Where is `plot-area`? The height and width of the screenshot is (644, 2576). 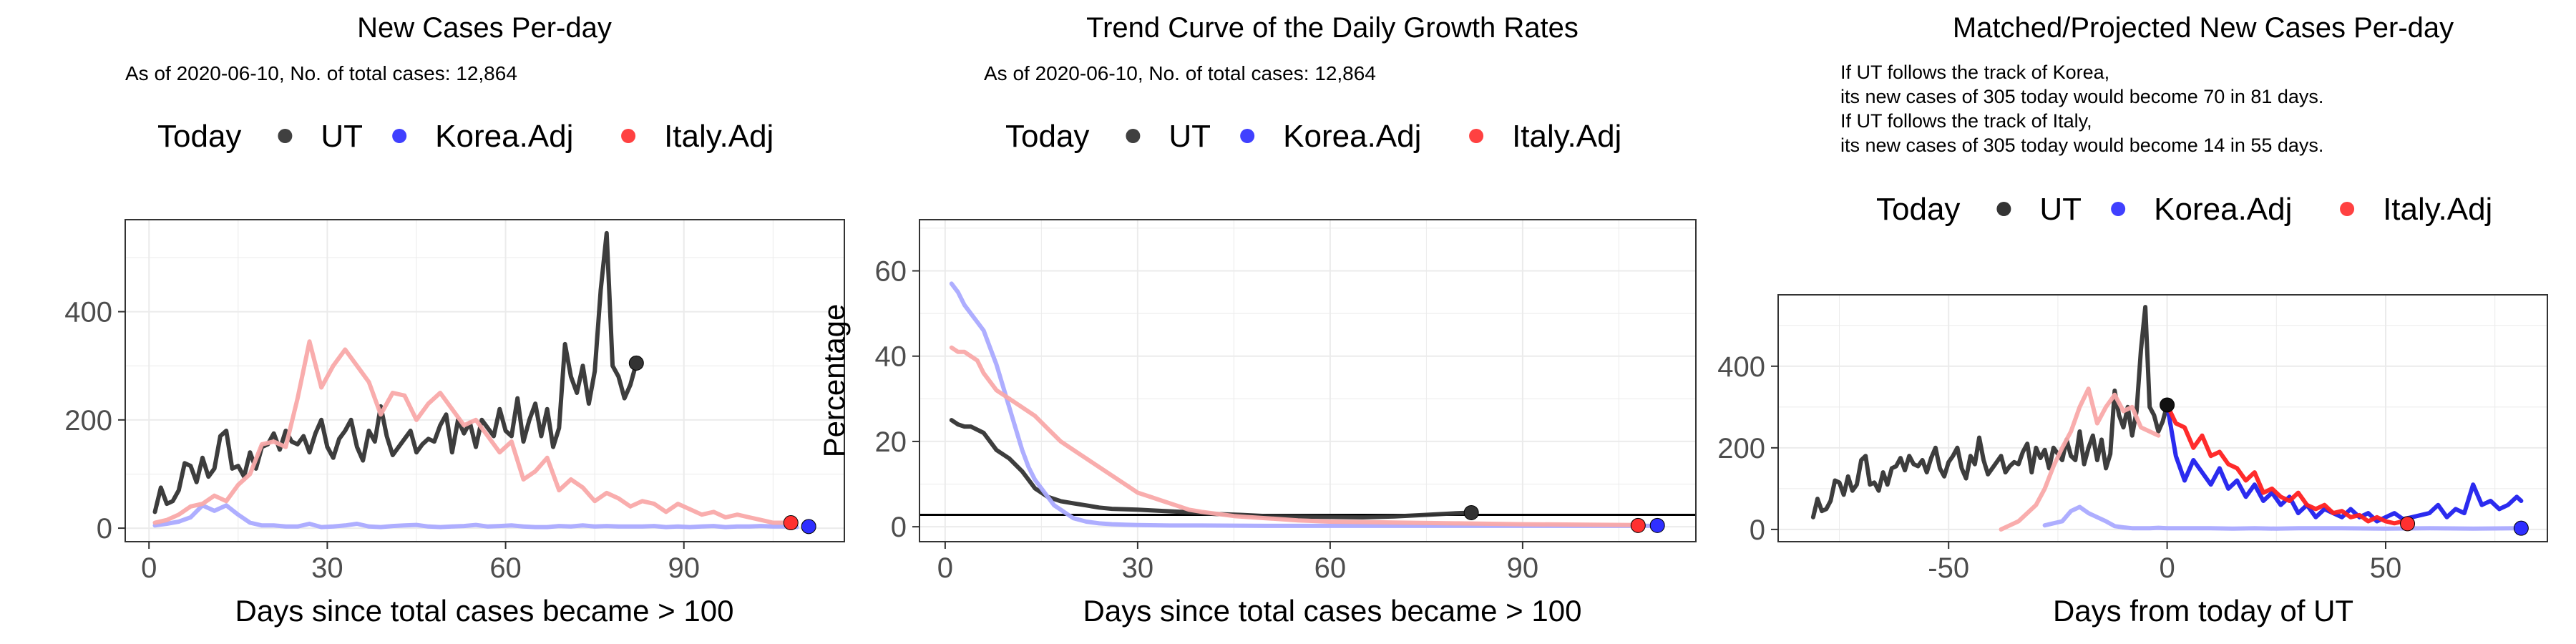 plot-area is located at coordinates (484, 381).